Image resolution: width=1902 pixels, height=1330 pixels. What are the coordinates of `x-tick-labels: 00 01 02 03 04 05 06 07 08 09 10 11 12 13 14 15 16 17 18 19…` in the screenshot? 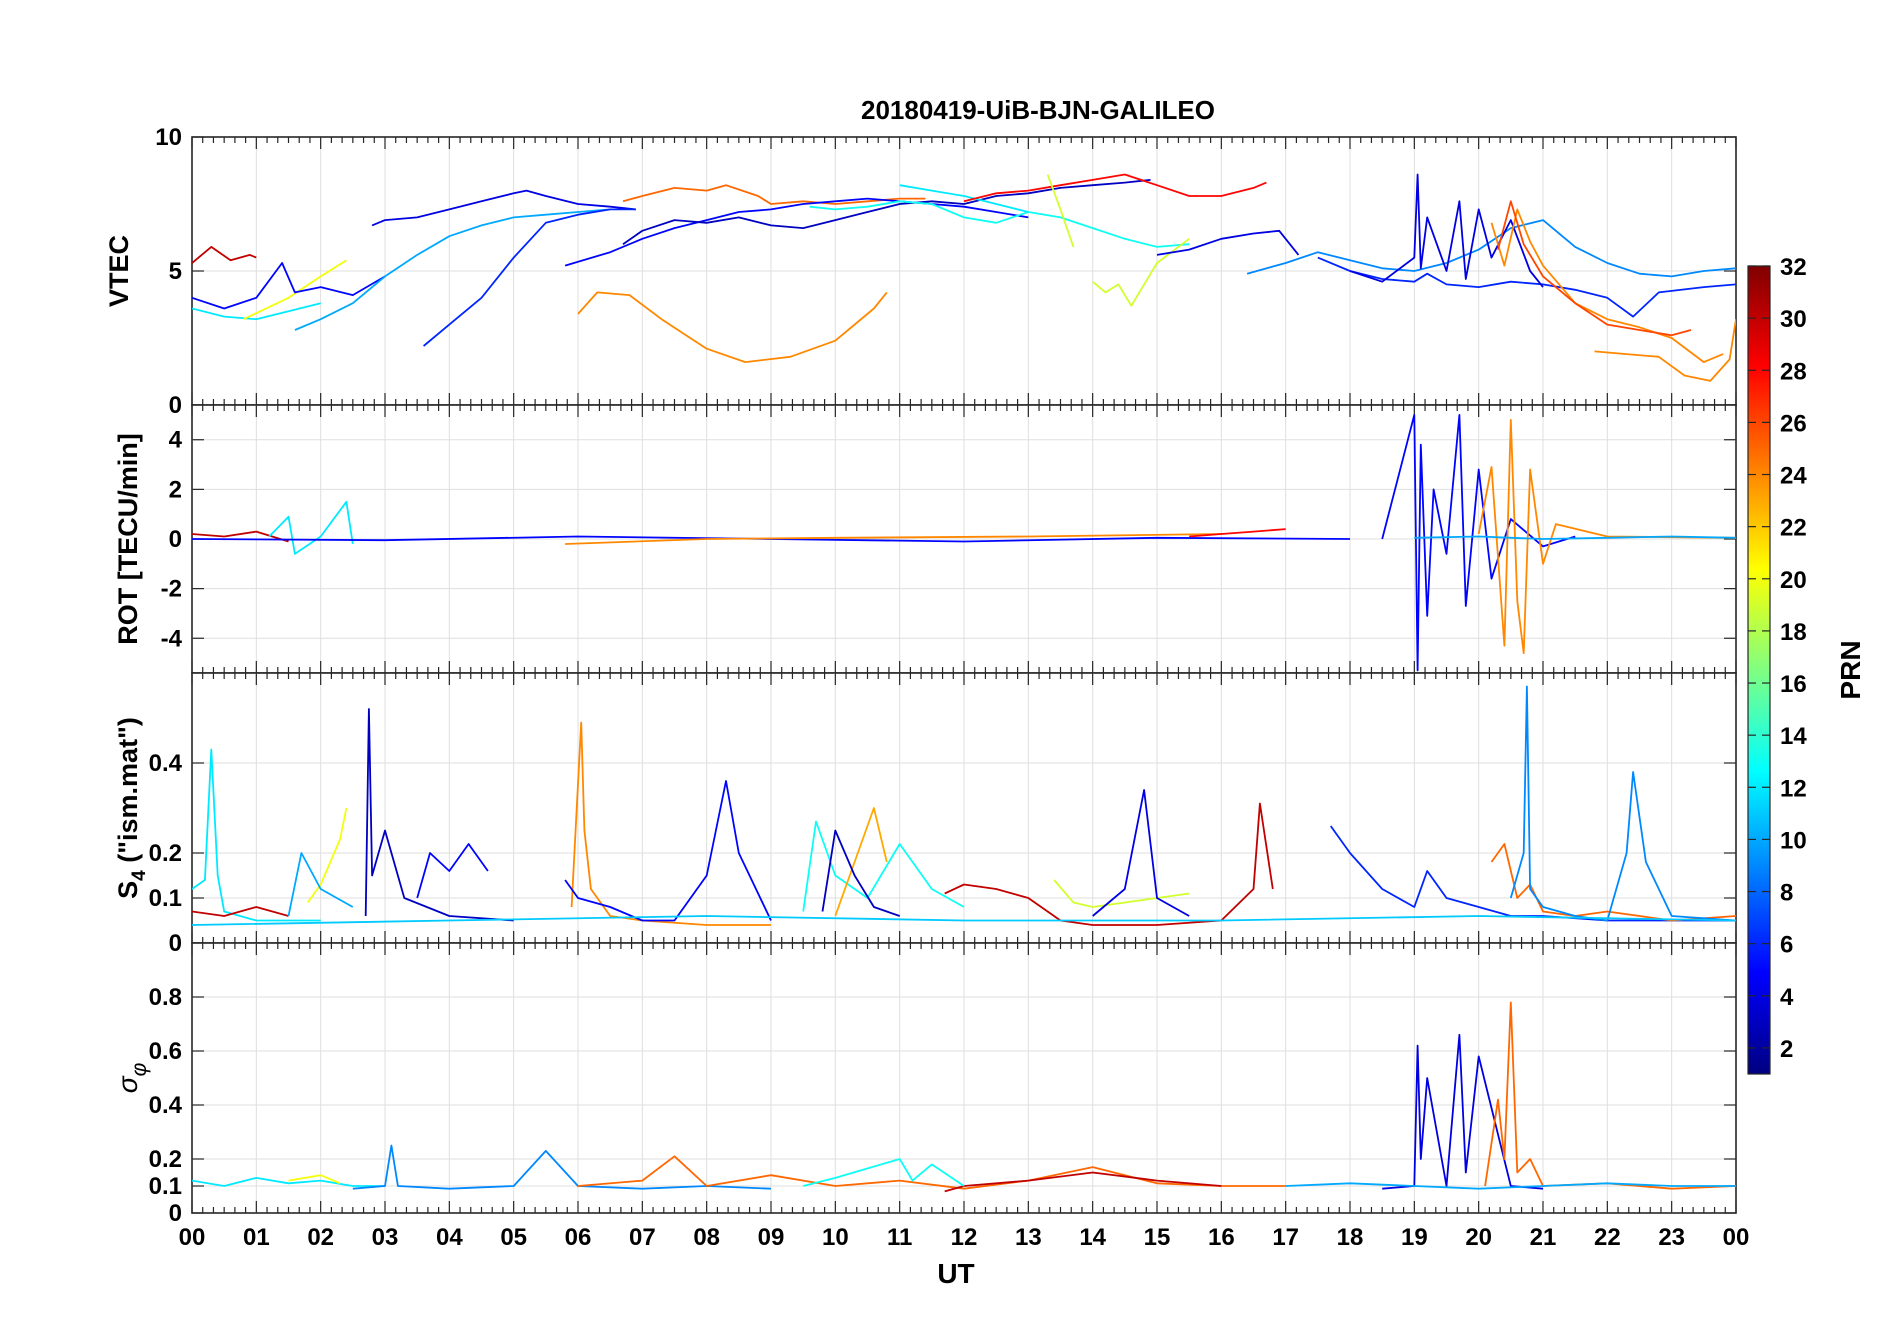 It's located at (964, 1237).